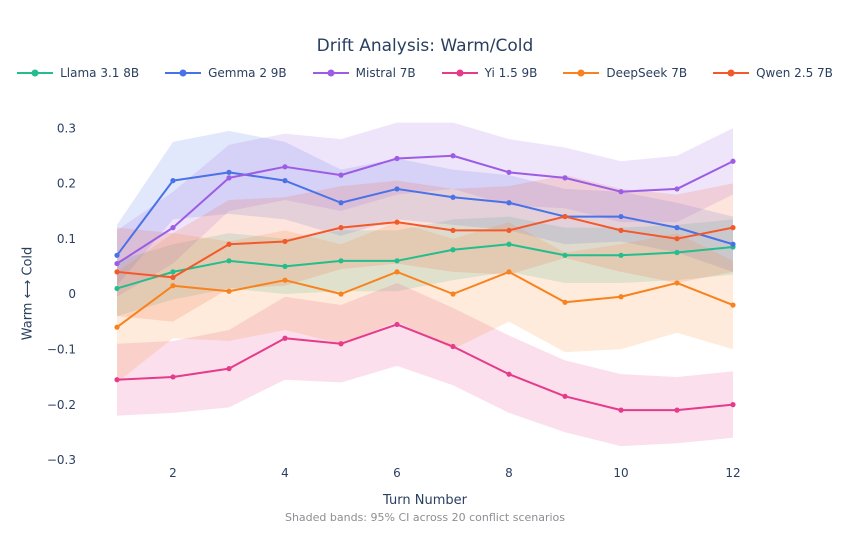 The image size is (850, 550). I want to click on series-qwen-2-5-7b, so click(425, 247).